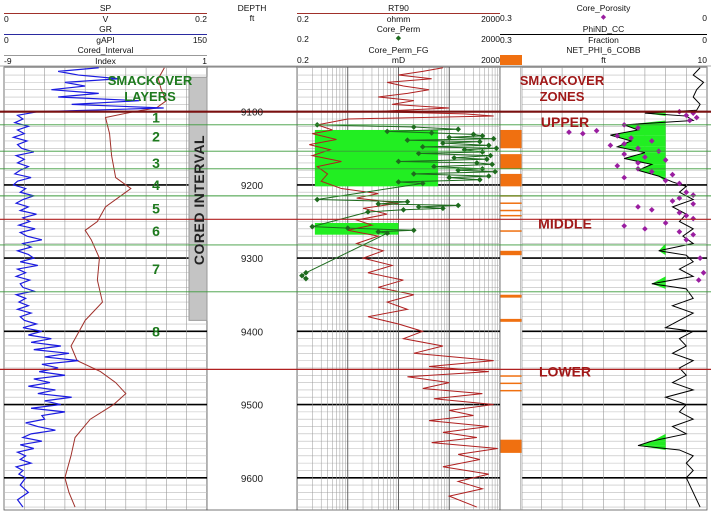 This screenshot has height=518, width=711. What do you see at coordinates (603, 8) in the screenshot?
I see `core-porosity-name: Core_Porosity` at bounding box center [603, 8].